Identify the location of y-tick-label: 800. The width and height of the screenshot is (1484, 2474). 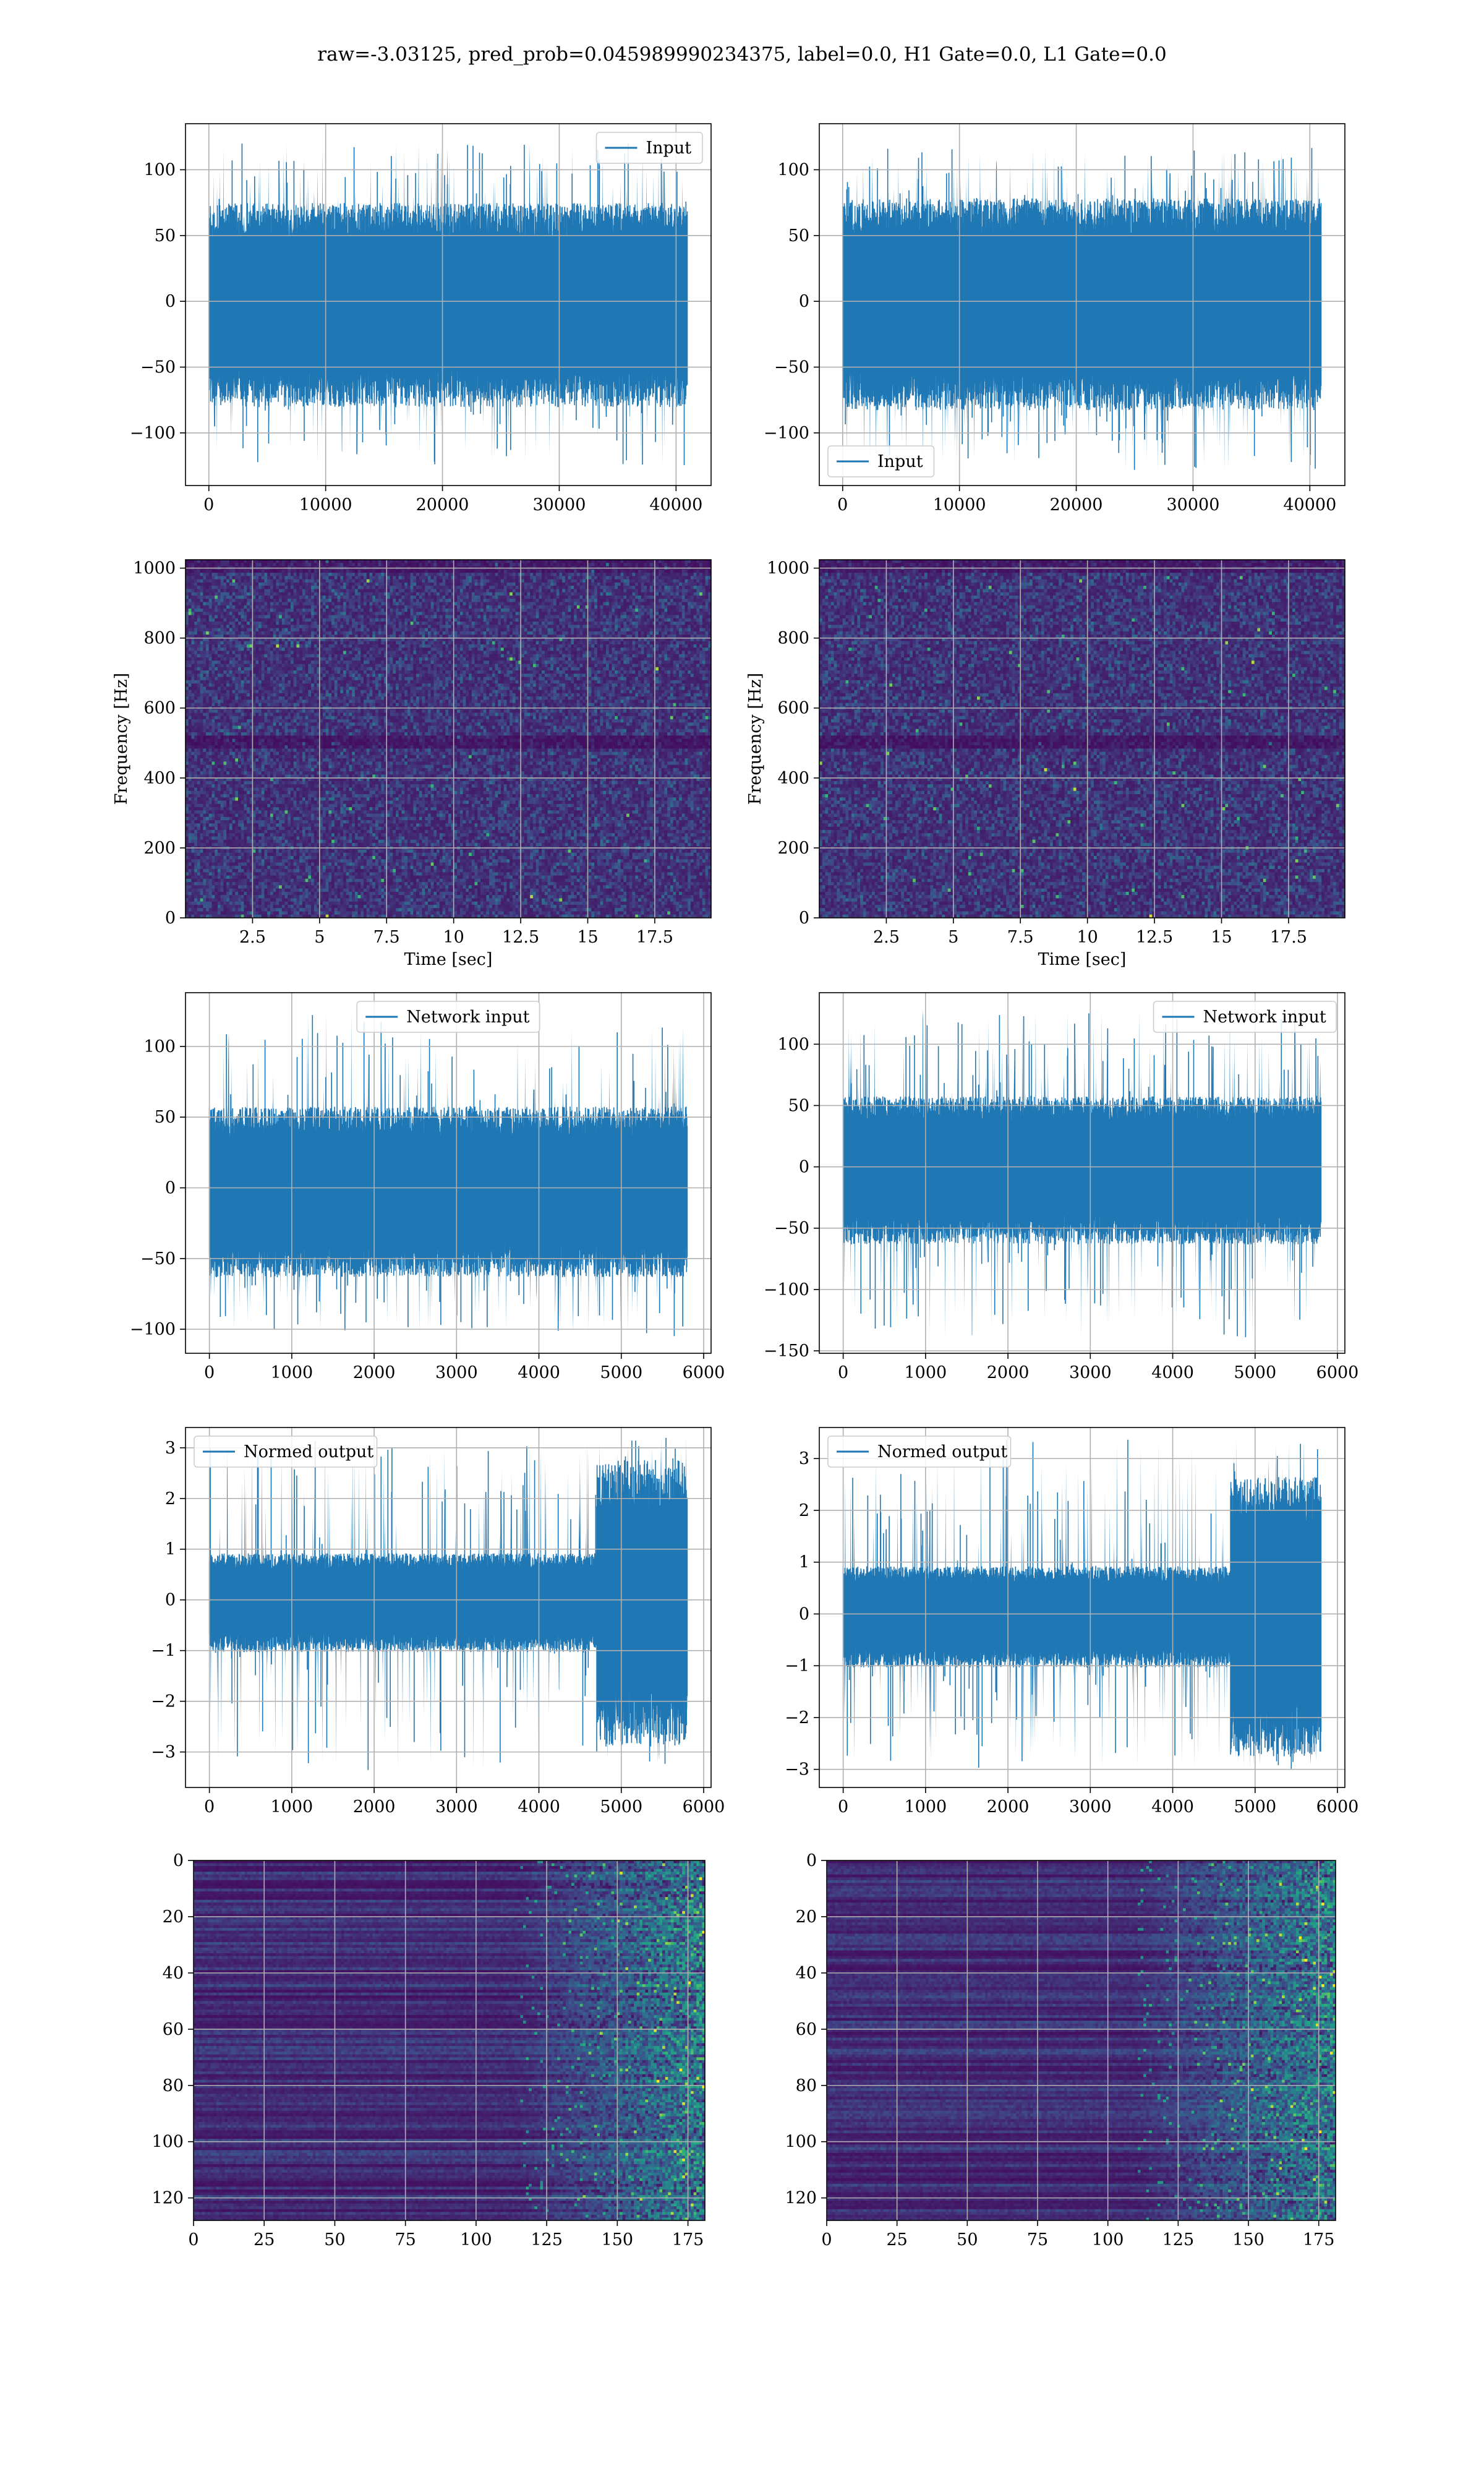
(159, 638).